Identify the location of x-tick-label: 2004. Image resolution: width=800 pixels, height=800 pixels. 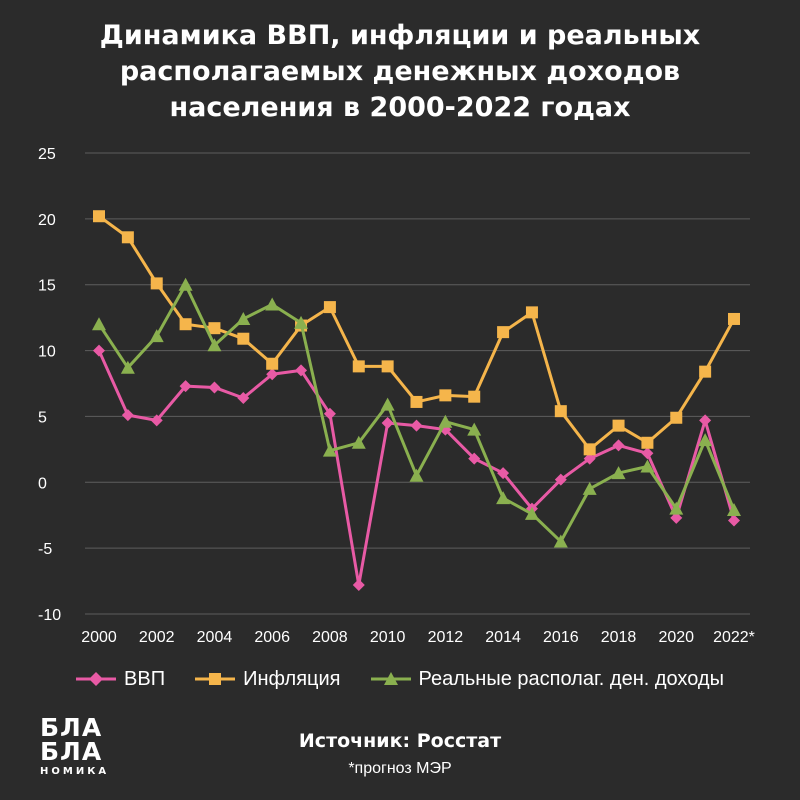
(215, 637).